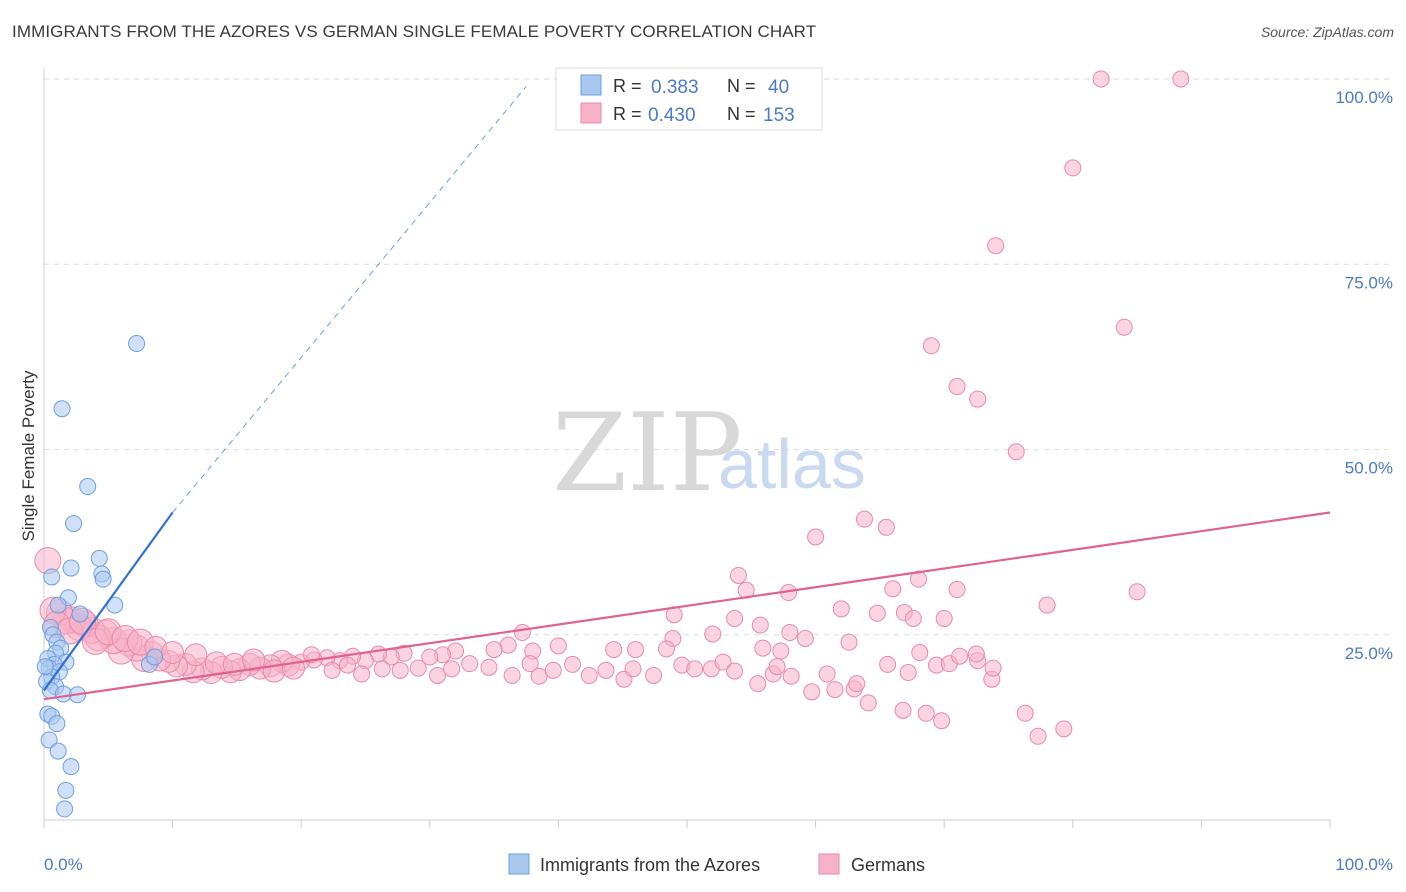 This screenshot has height=892, width=1406. I want to click on chart-source: Source: ZipAtlas.com, so click(1327, 32).